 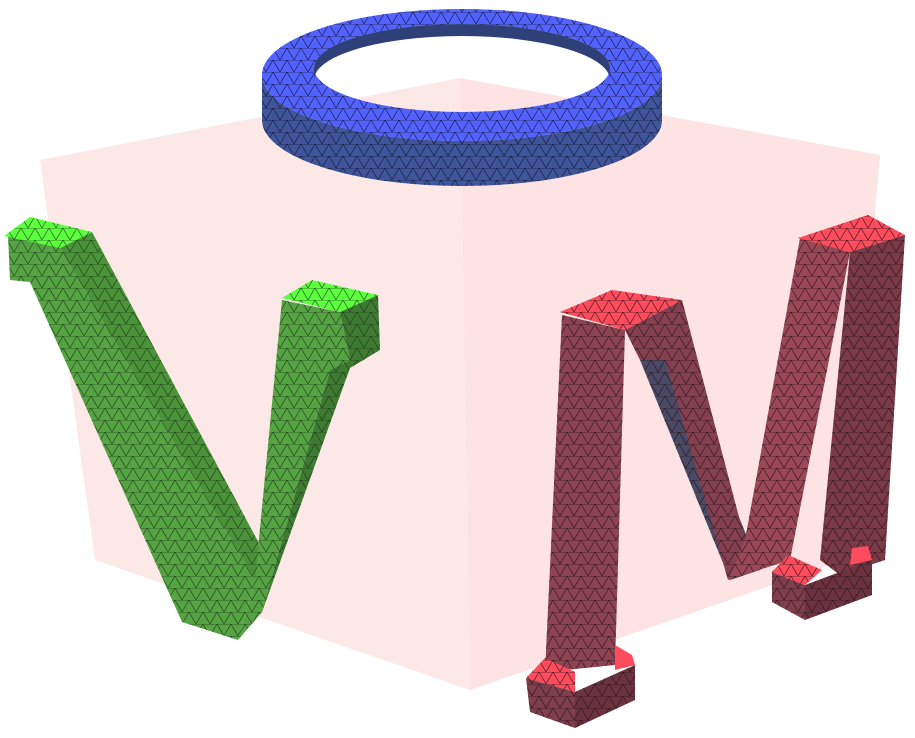 What do you see at coordinates (861, 555) in the screenshot?
I see `m-right-foot-top-right` at bounding box center [861, 555].